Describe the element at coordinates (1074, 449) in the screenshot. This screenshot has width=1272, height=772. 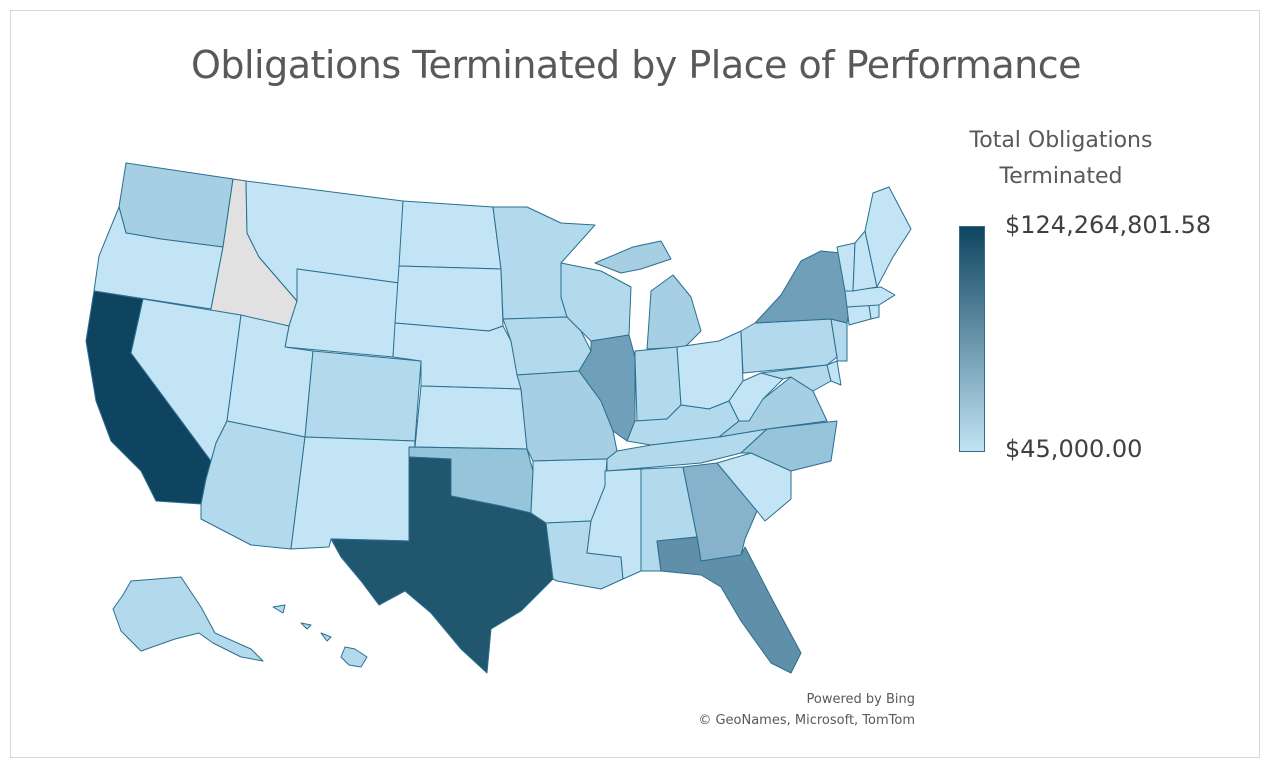
I see `legend-min-label: $45,000.00` at that location.